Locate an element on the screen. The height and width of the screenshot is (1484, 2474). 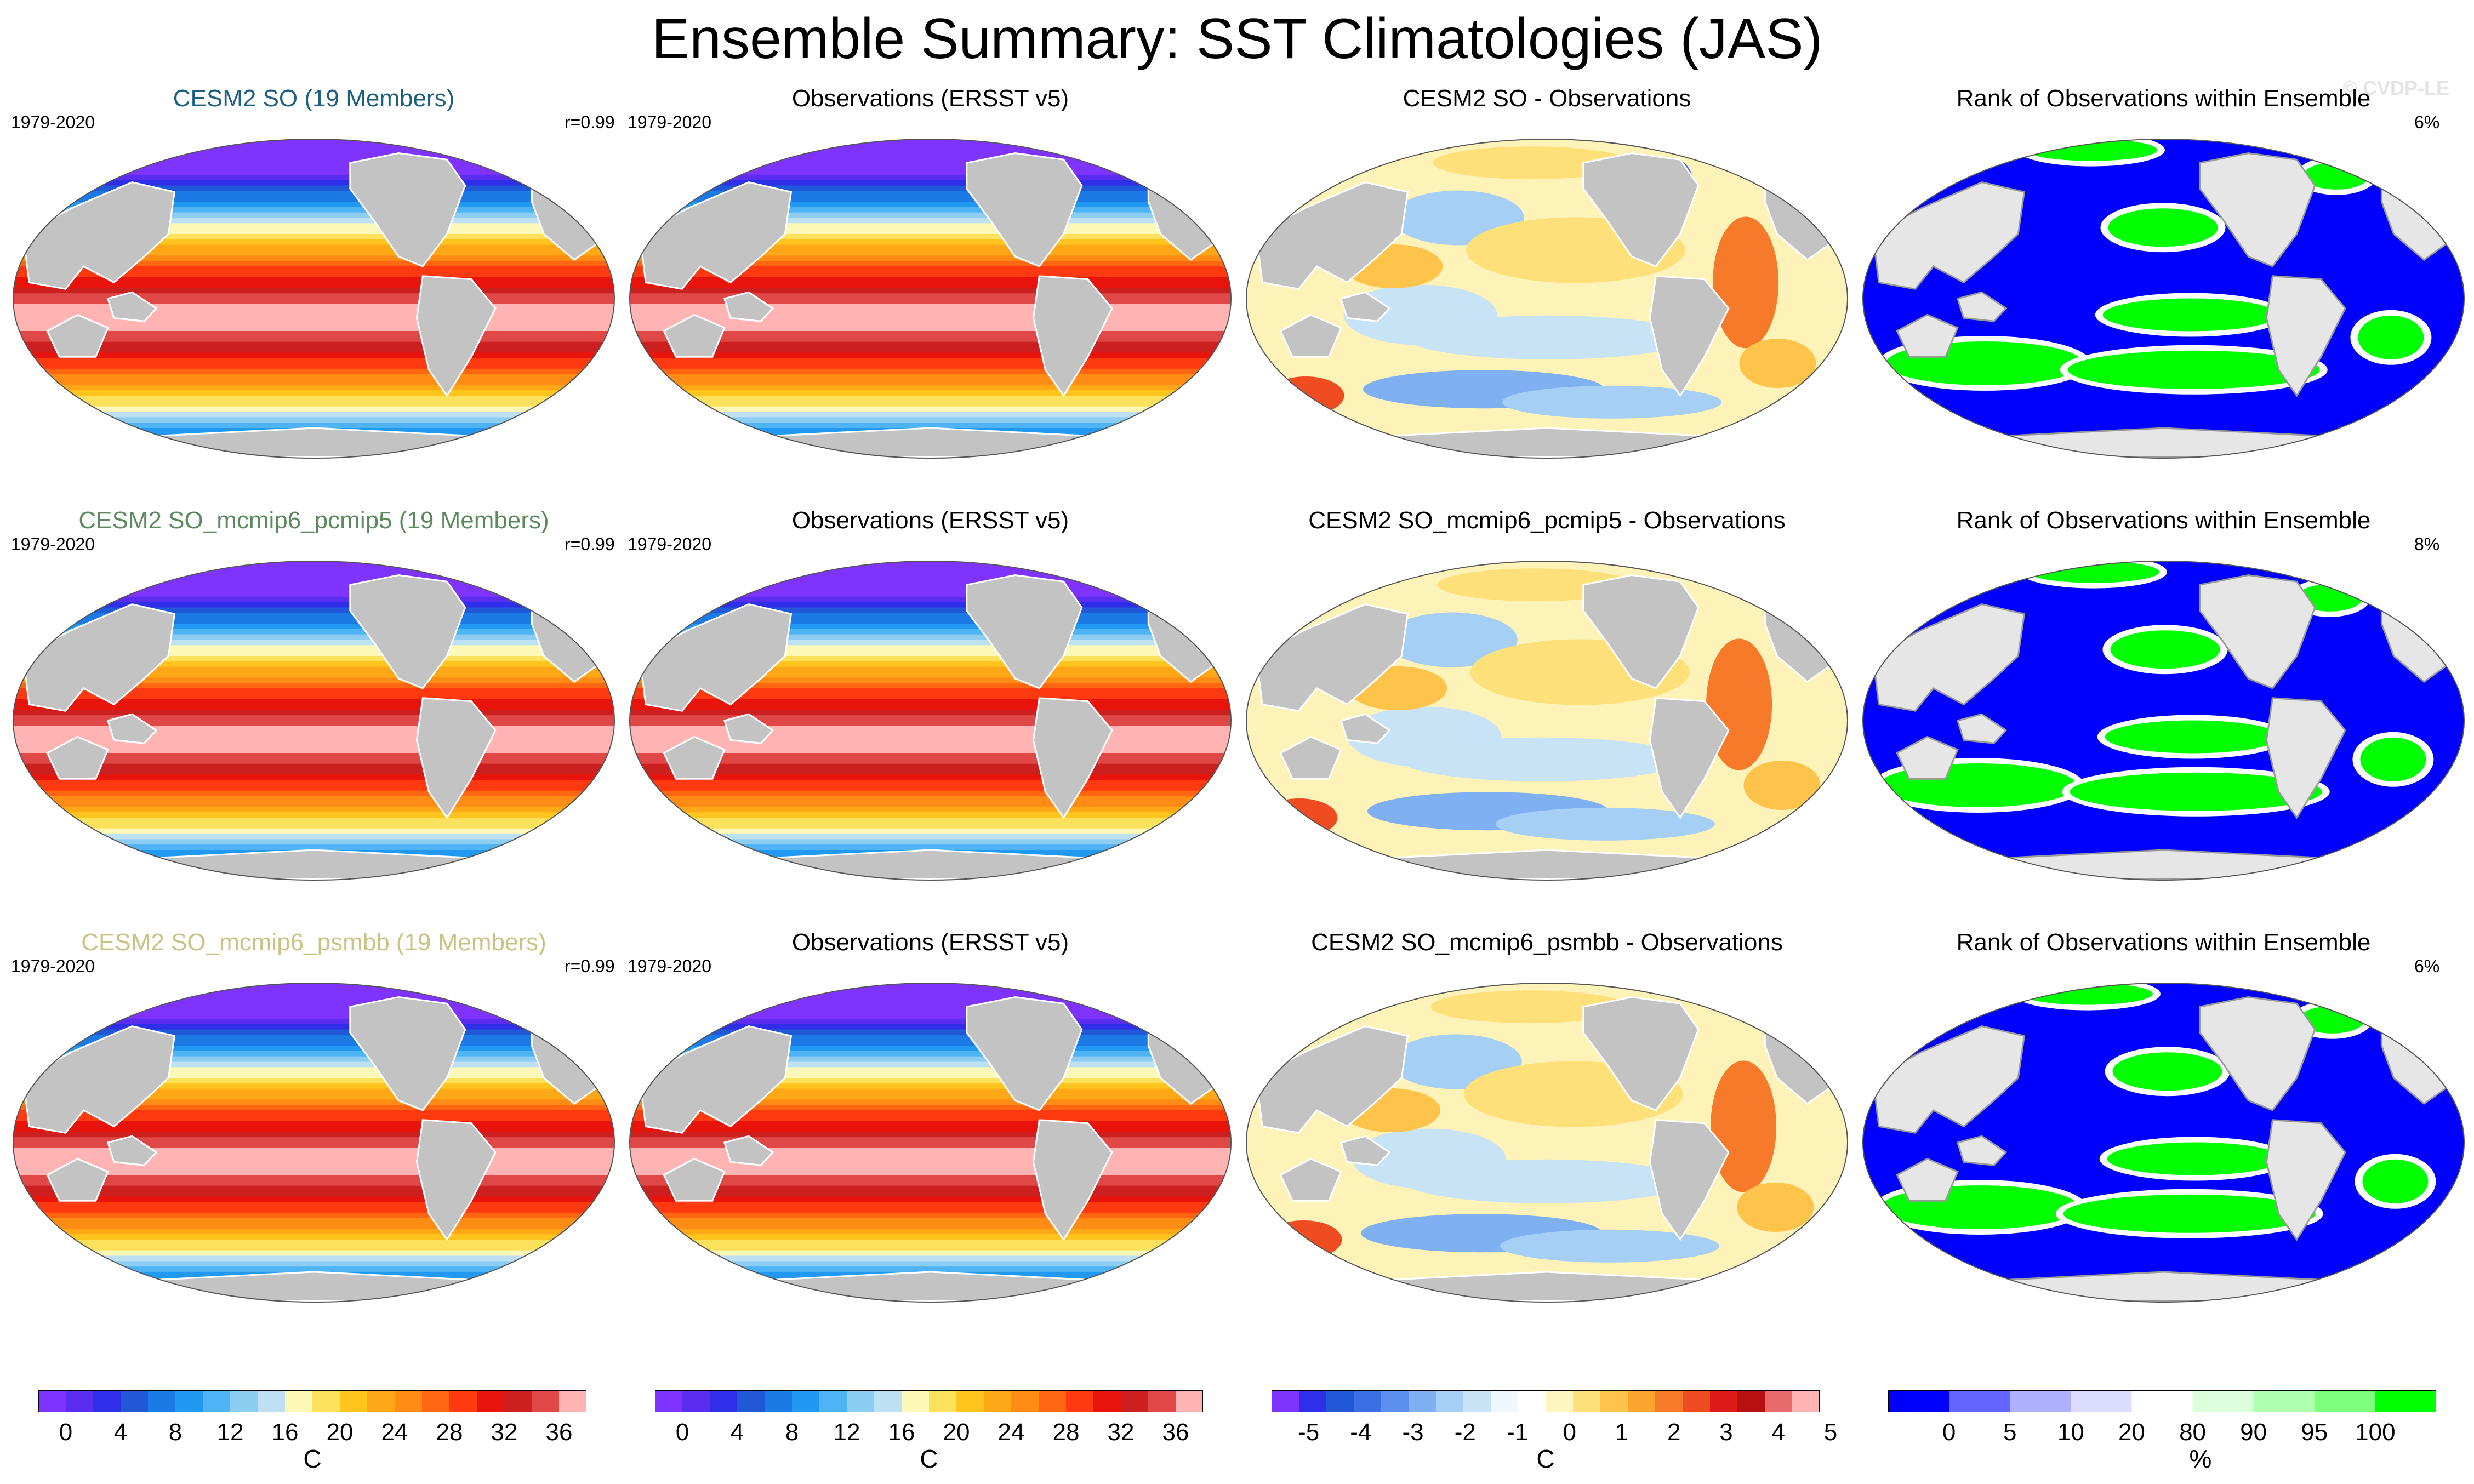
colorbar-2-tick: 16 is located at coordinates (901, 1432).